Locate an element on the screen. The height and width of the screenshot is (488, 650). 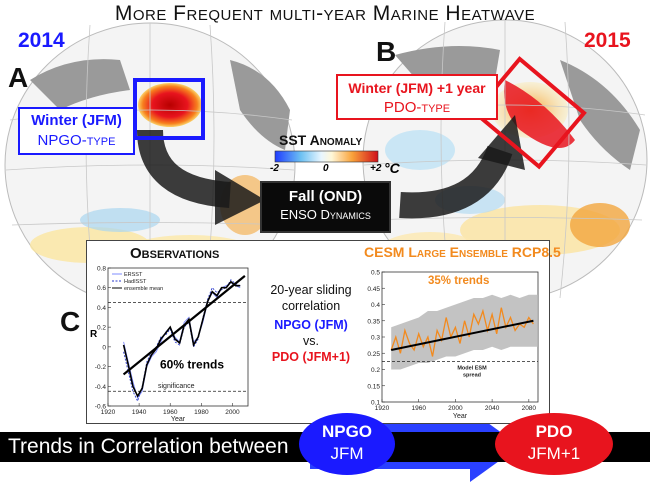
obs-ytick-label: -0.6 is located at coordinates (101, 407).